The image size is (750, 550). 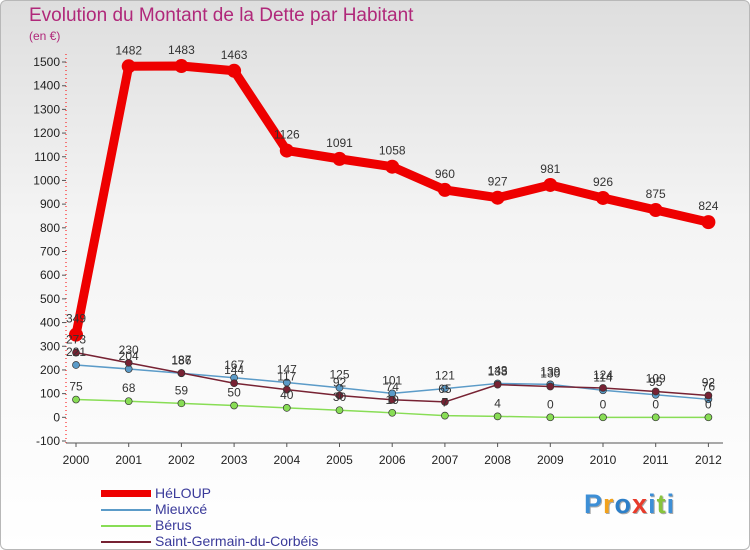 I want to click on data-label-berus: 7, so click(x=445, y=403).